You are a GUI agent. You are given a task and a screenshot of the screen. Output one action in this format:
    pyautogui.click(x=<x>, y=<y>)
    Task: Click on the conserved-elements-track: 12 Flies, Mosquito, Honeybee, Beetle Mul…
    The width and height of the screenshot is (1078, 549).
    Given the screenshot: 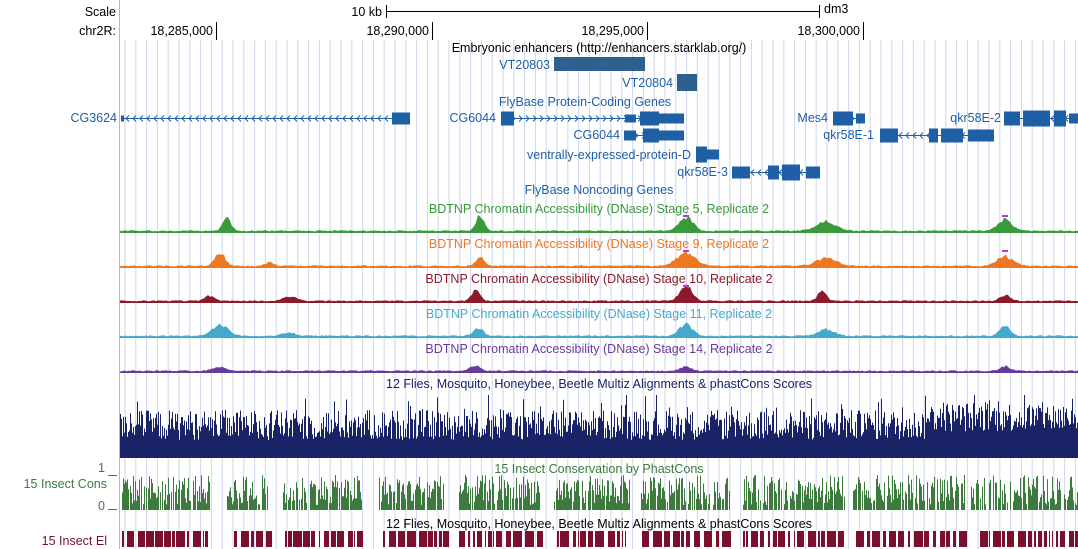 What is the action you would take?
    pyautogui.click(x=560, y=532)
    